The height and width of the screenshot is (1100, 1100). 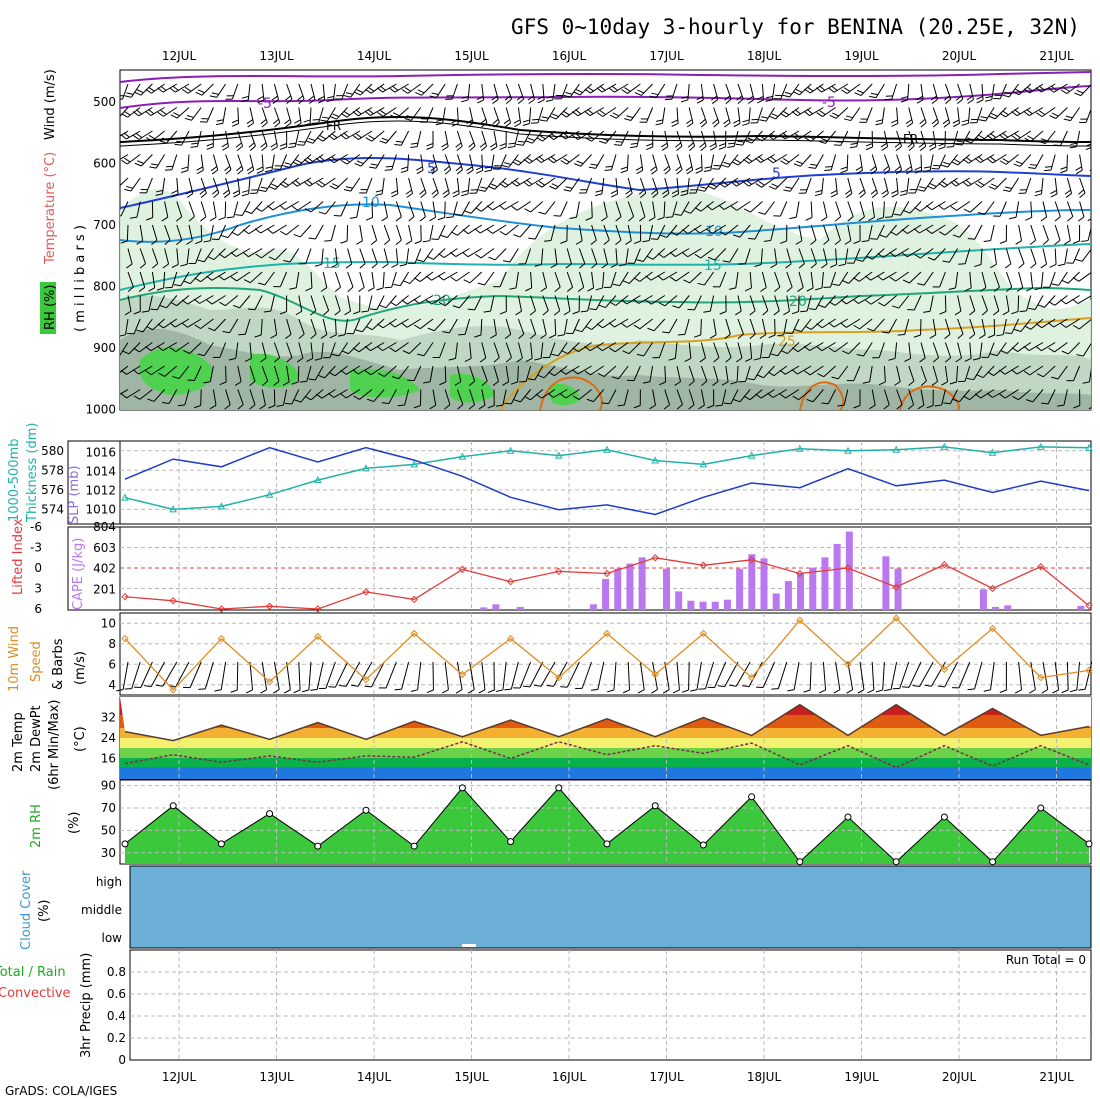 I want to click on temp-contour--5b, so click(x=605, y=97).